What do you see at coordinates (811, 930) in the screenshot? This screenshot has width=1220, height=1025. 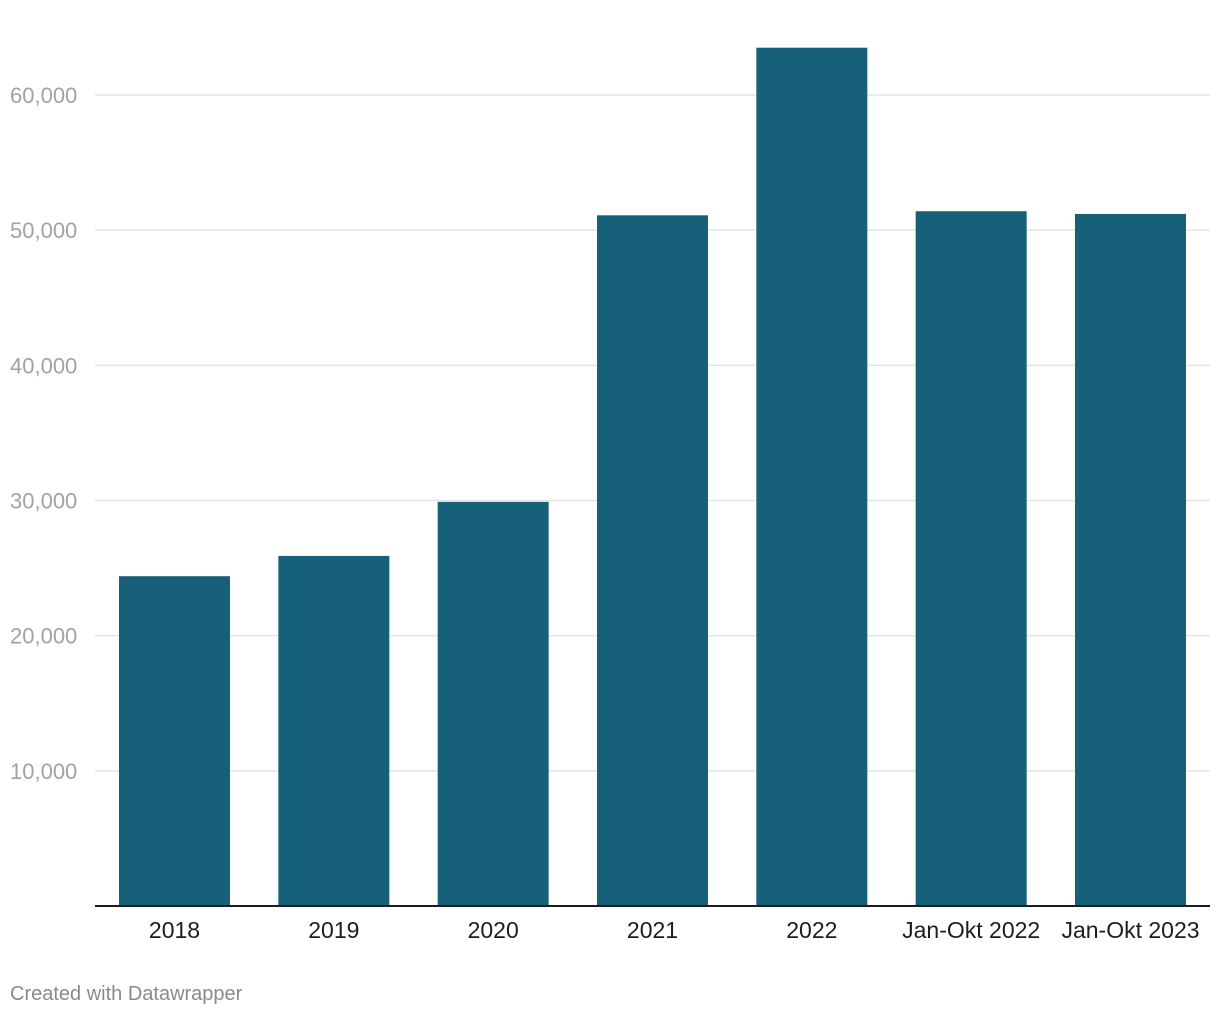 I see `x-tick-label: 2022` at bounding box center [811, 930].